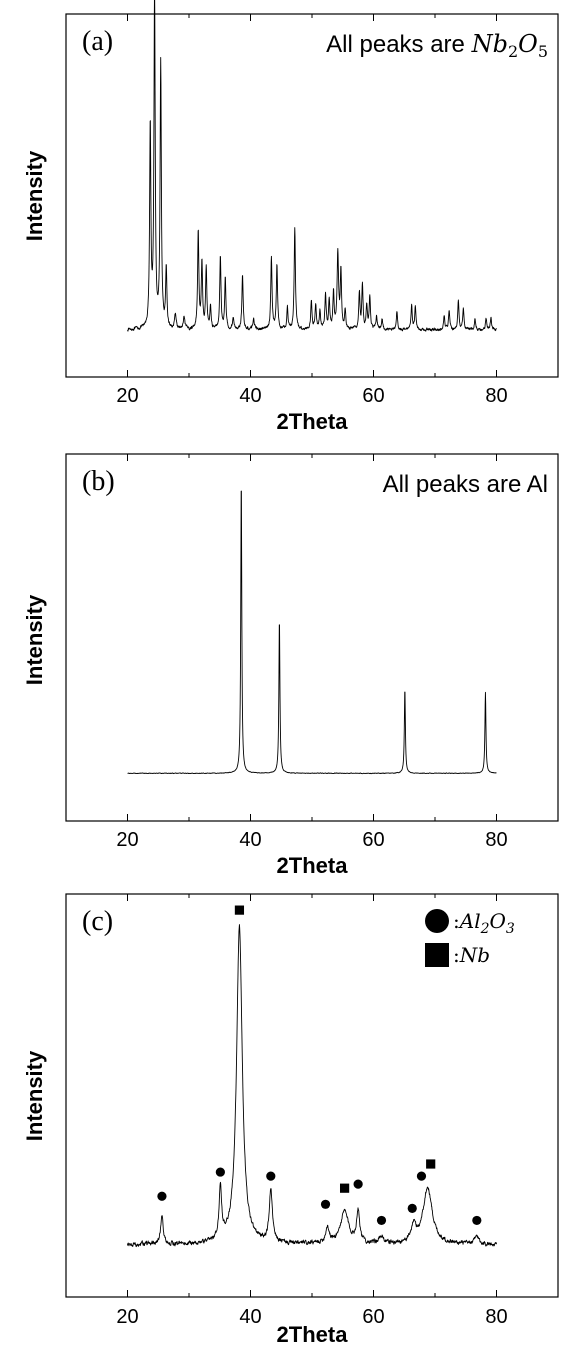 This screenshot has width=574, height=1350. I want to click on panel-label: (c), so click(97, 921).